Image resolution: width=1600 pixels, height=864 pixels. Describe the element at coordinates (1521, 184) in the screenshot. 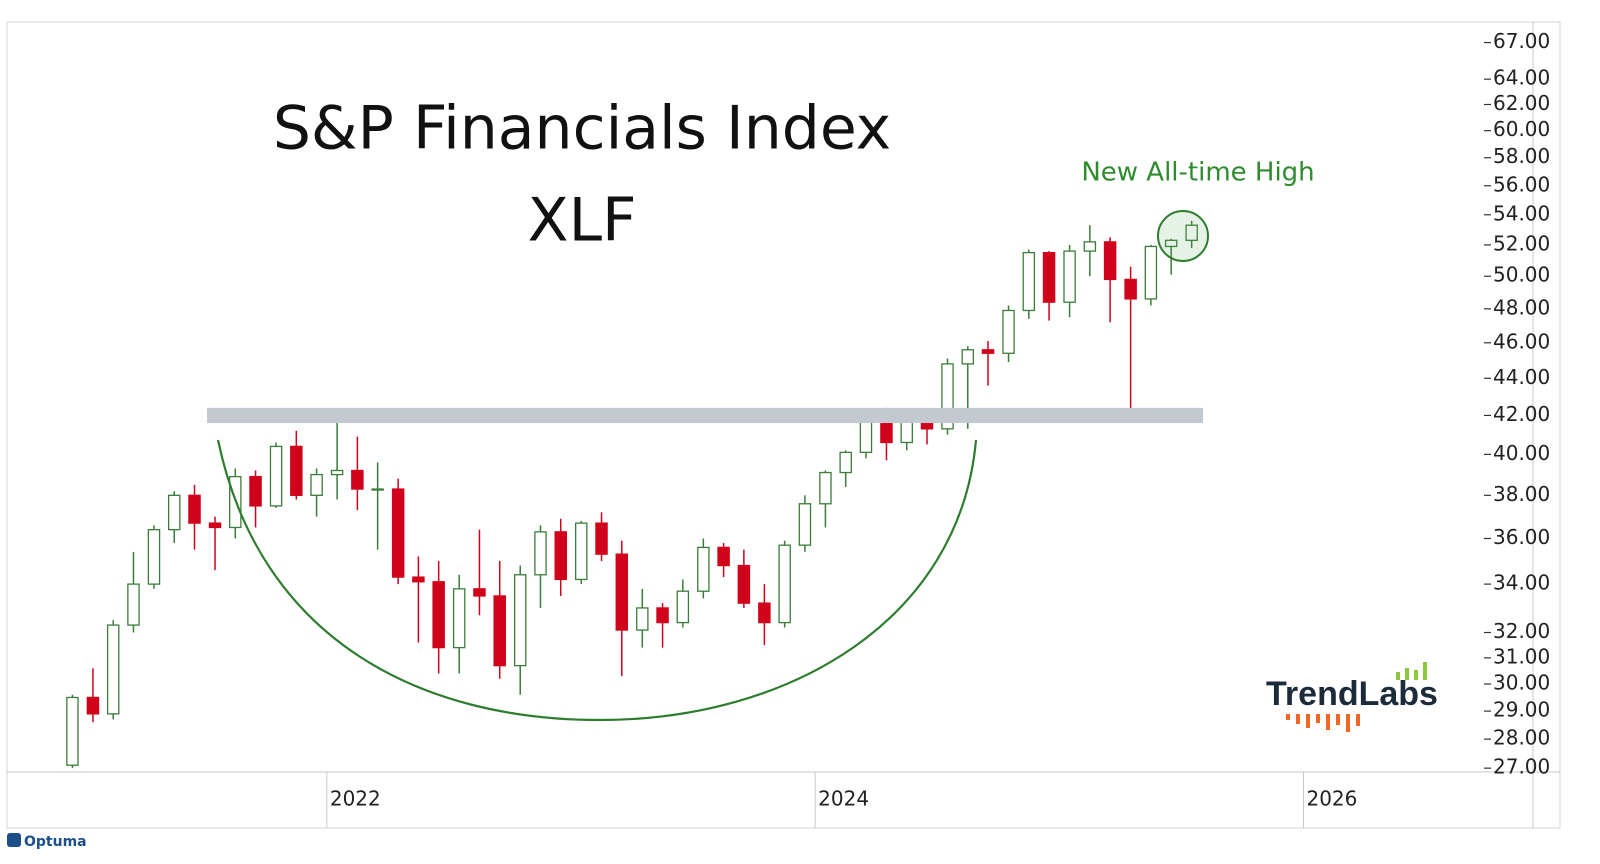

I see `y-tick-label: 56.00` at that location.